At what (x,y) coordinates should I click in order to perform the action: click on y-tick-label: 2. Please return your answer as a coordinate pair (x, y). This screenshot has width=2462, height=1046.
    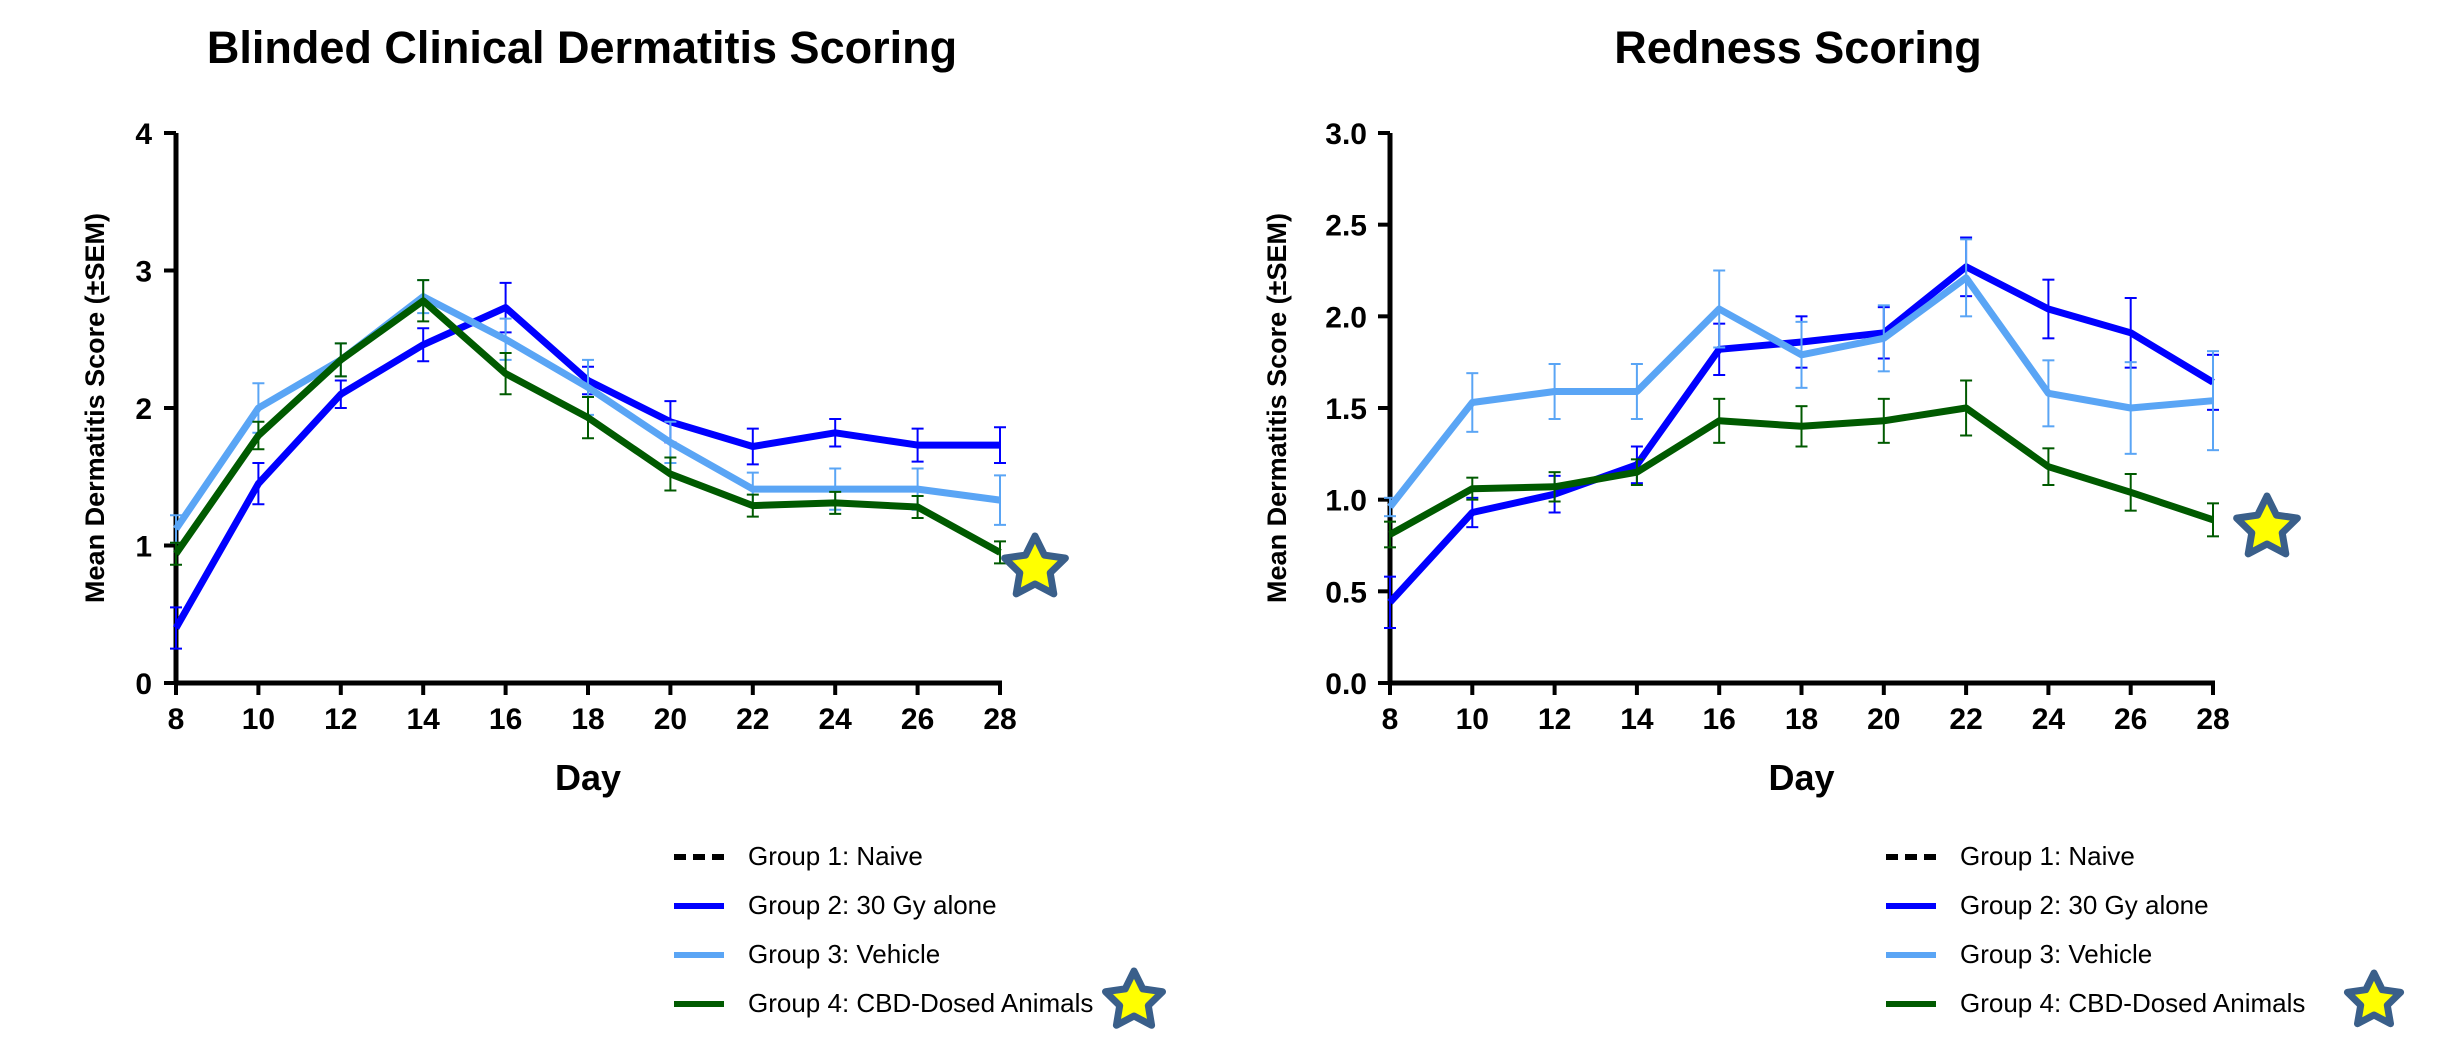
    Looking at the image, I should click on (143, 409).